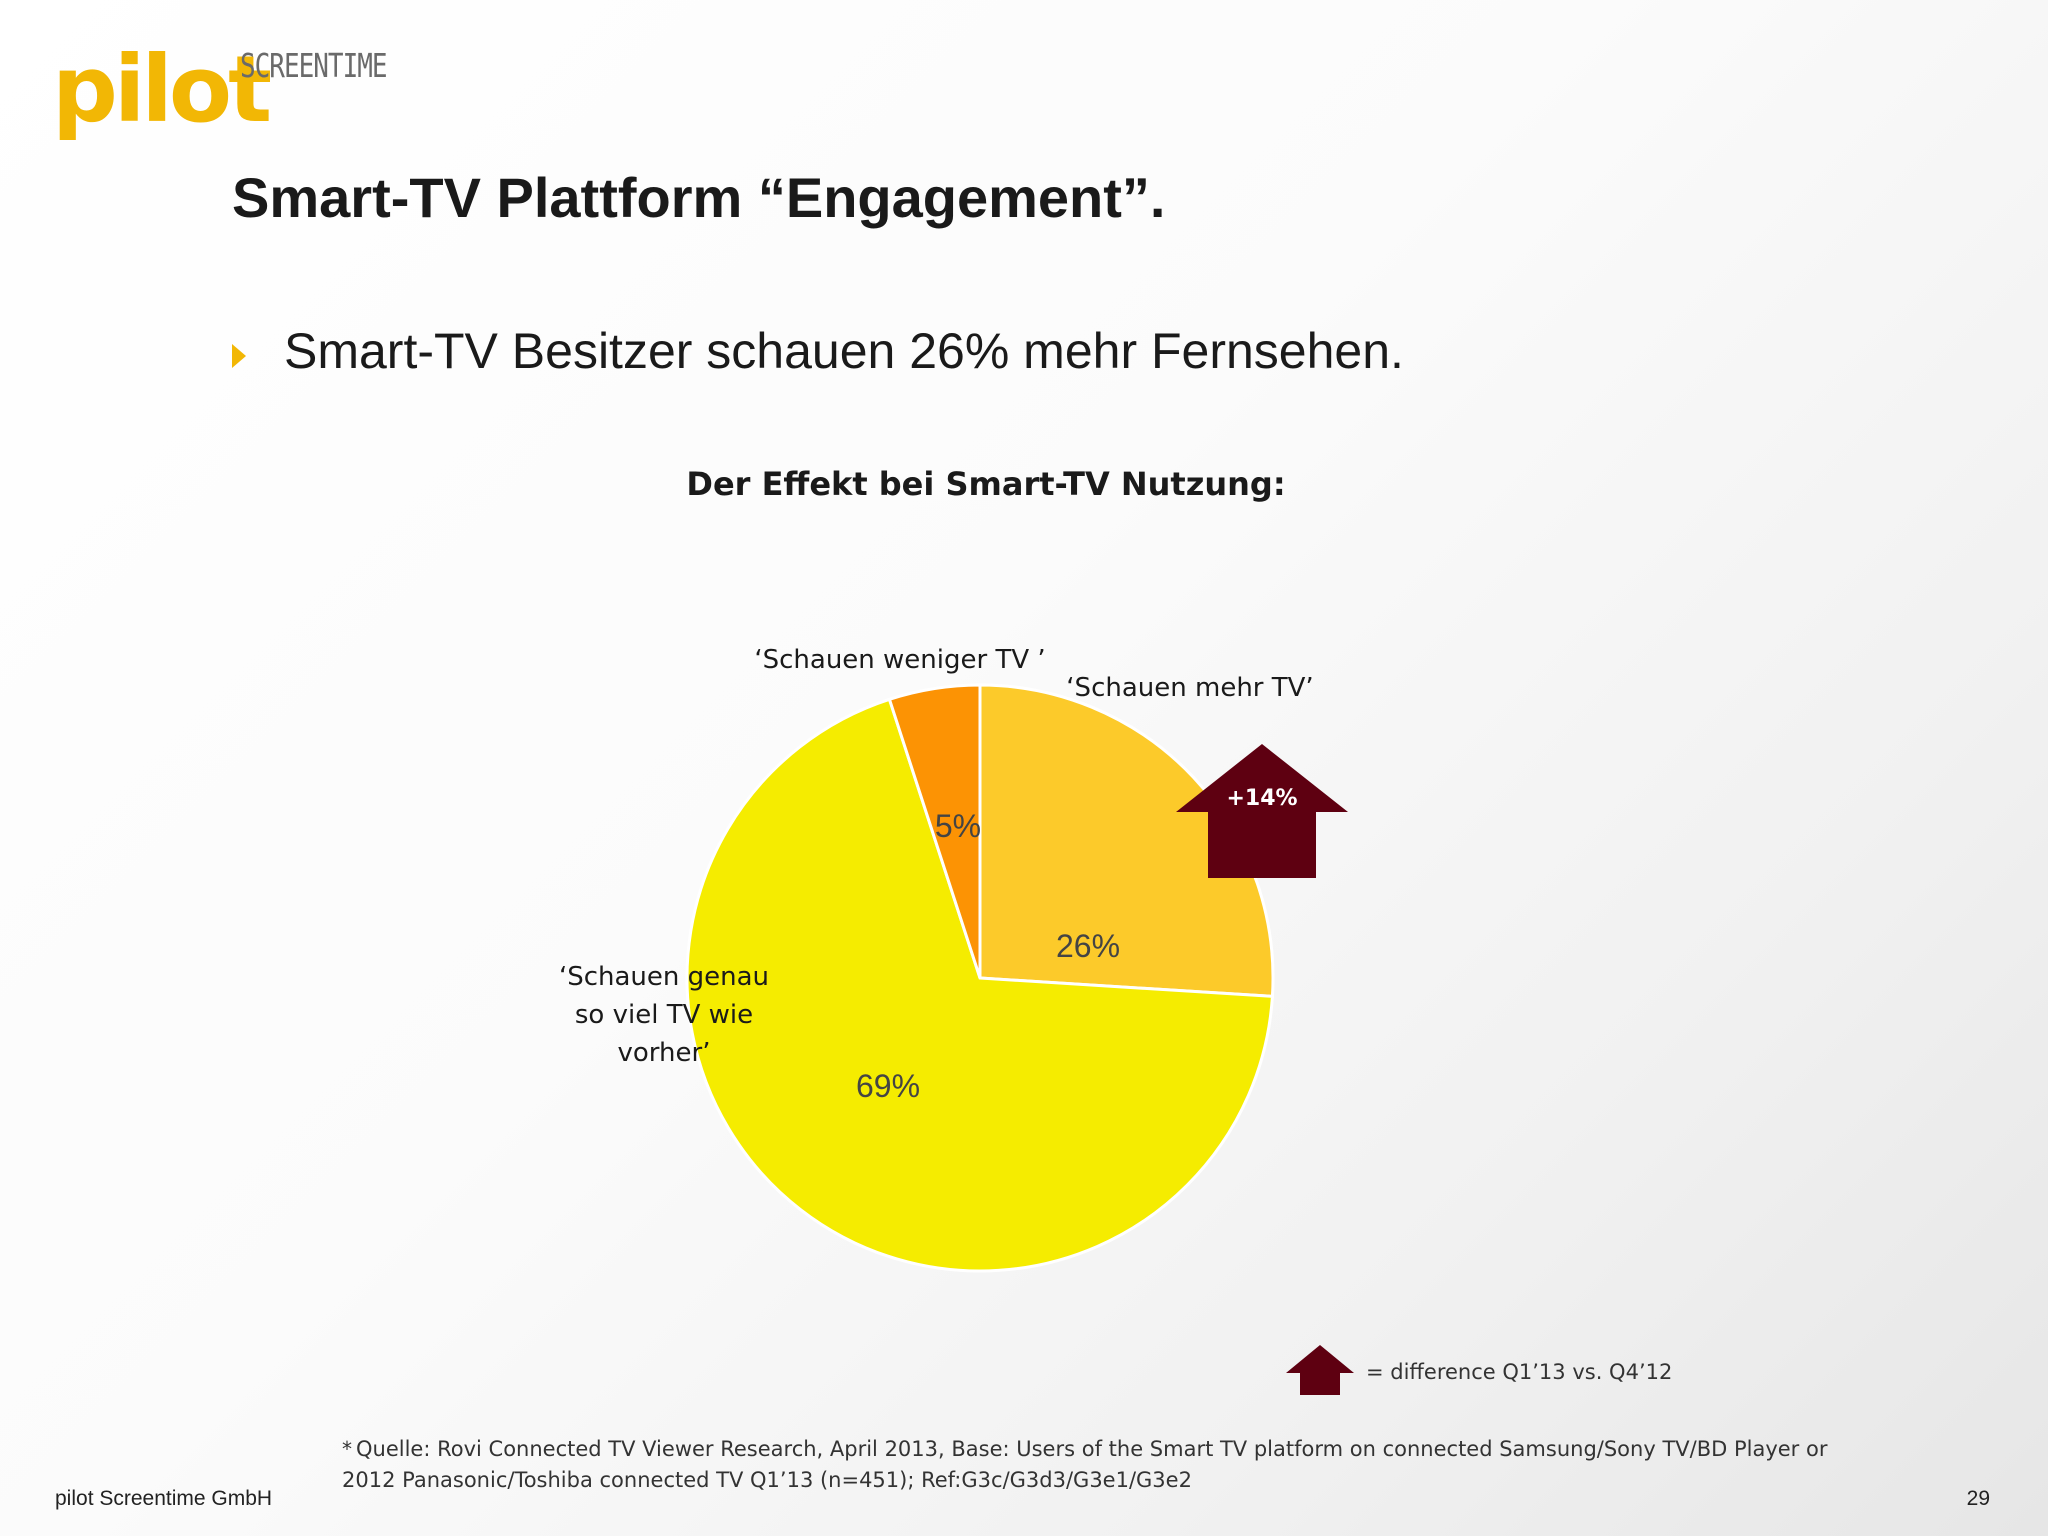 This screenshot has width=2048, height=1536. Describe the element at coordinates (239, 356) in the screenshot. I see `bullet-triangle-icon` at that location.